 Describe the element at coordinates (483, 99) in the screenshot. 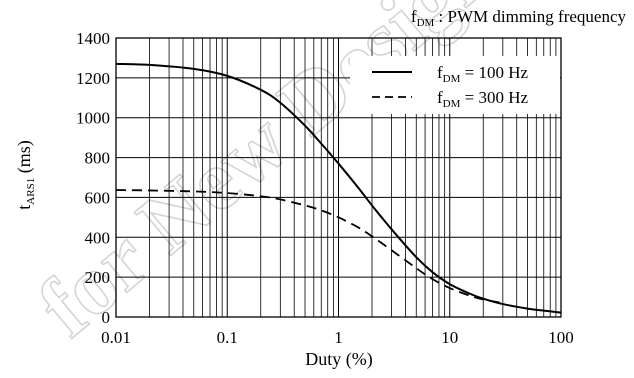

I see `legend-label-300hz: fDM = 300 Hz` at that location.